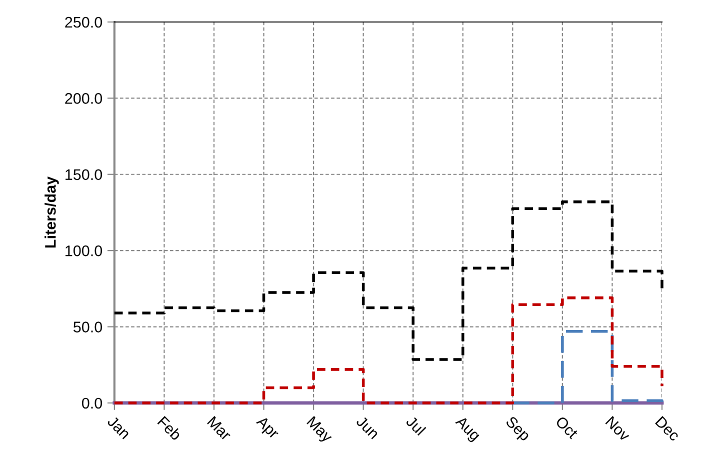 This screenshot has height=468, width=702. Describe the element at coordinates (368, 427) in the screenshot. I see `x-tick-label: Jun` at that location.